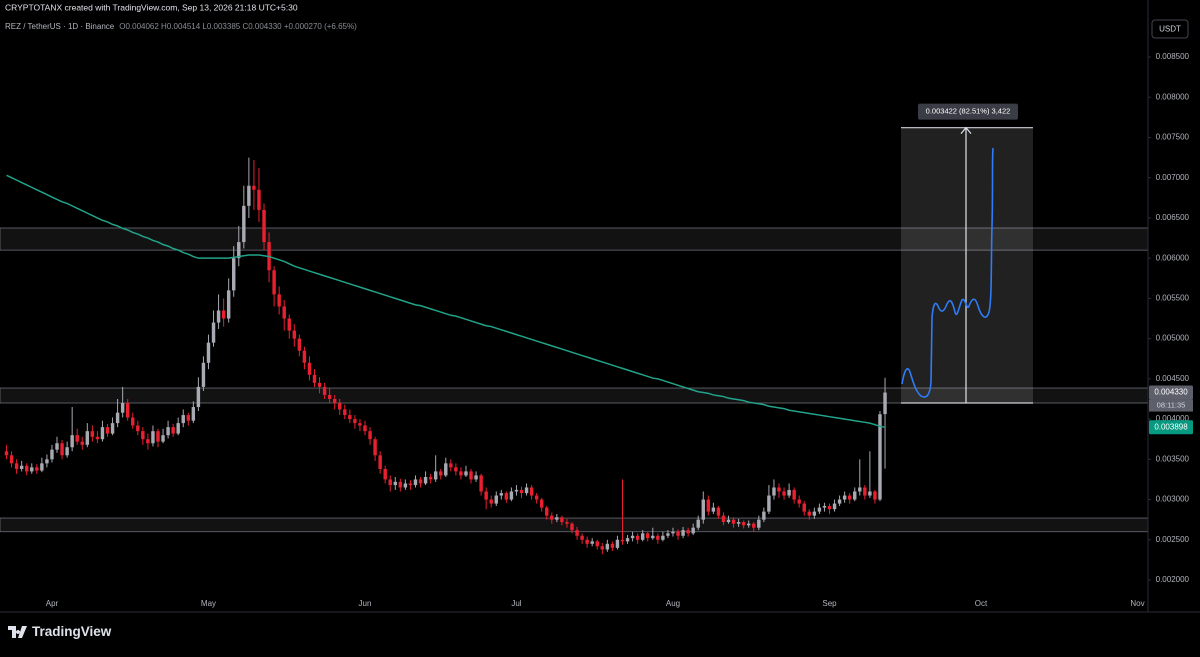 This screenshot has height=657, width=1200. I want to click on countdown: 08:11:35, so click(1171, 405).